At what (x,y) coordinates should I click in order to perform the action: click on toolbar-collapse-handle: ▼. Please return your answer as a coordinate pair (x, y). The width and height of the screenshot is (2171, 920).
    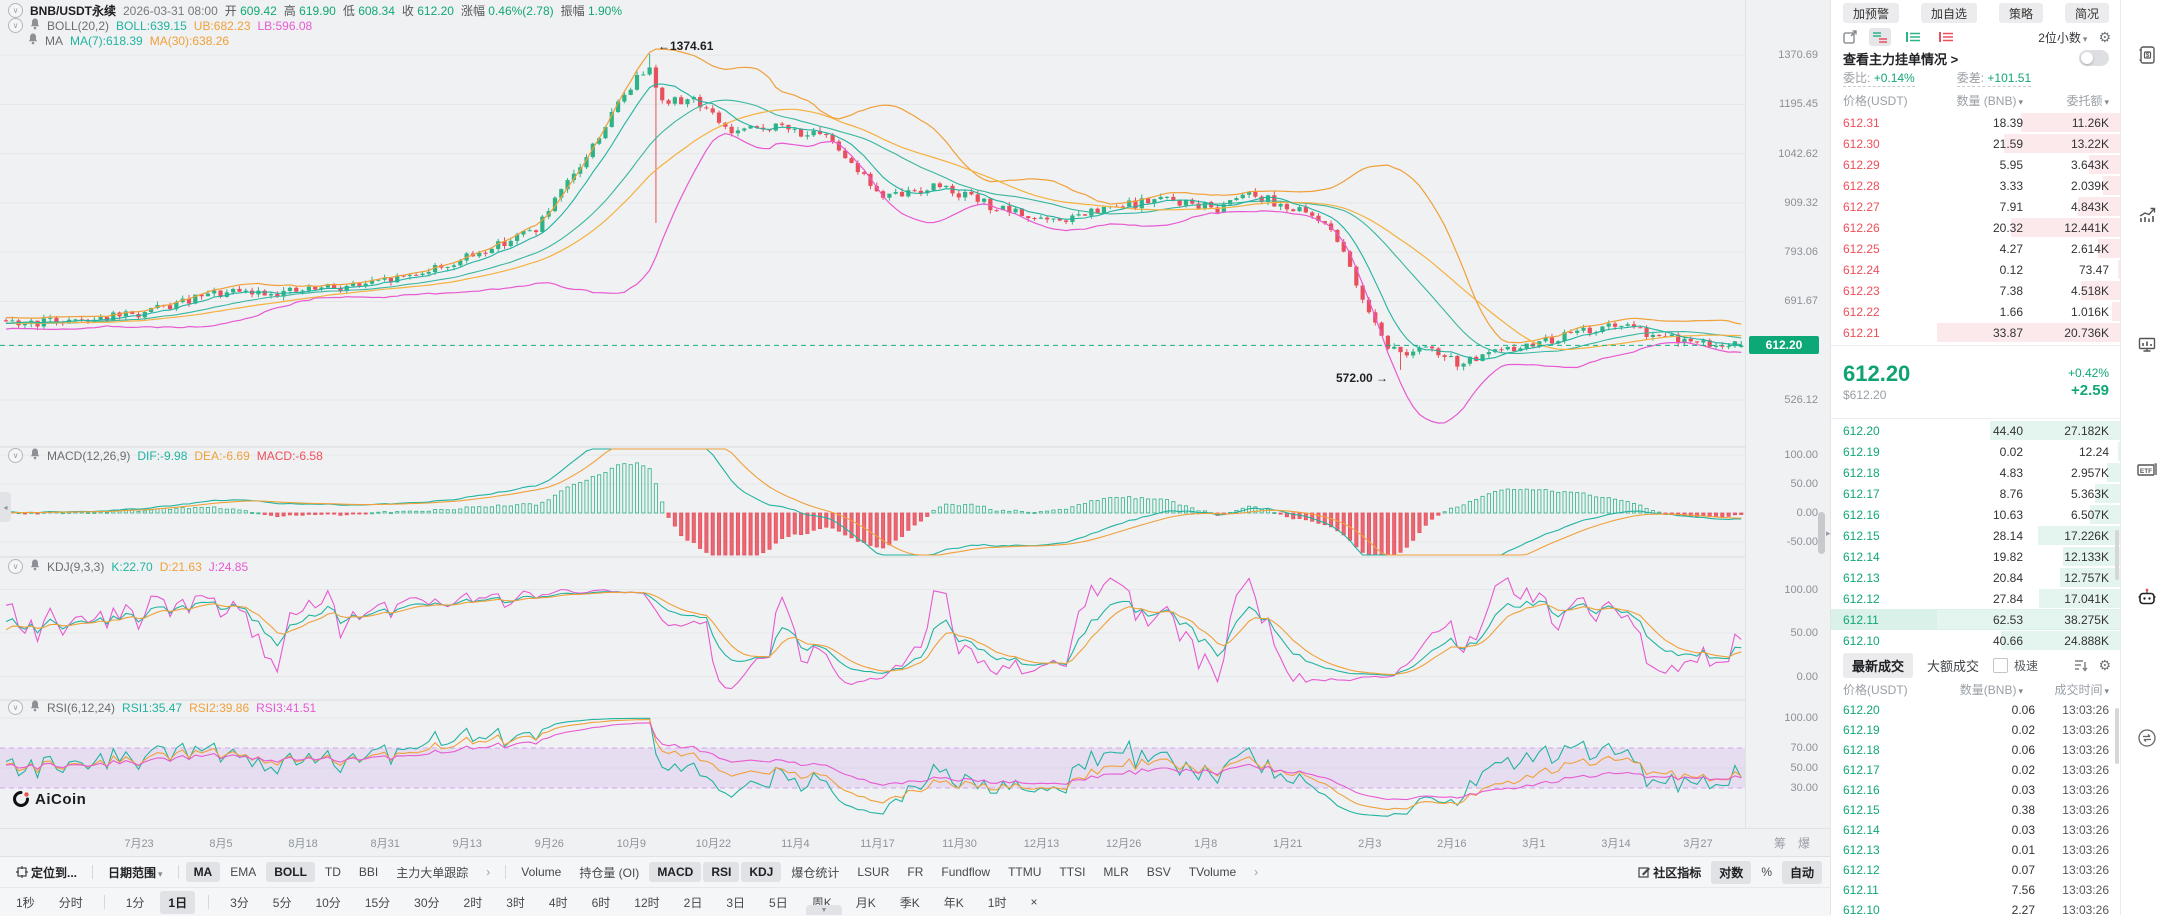
    Looking at the image, I should click on (824, 910).